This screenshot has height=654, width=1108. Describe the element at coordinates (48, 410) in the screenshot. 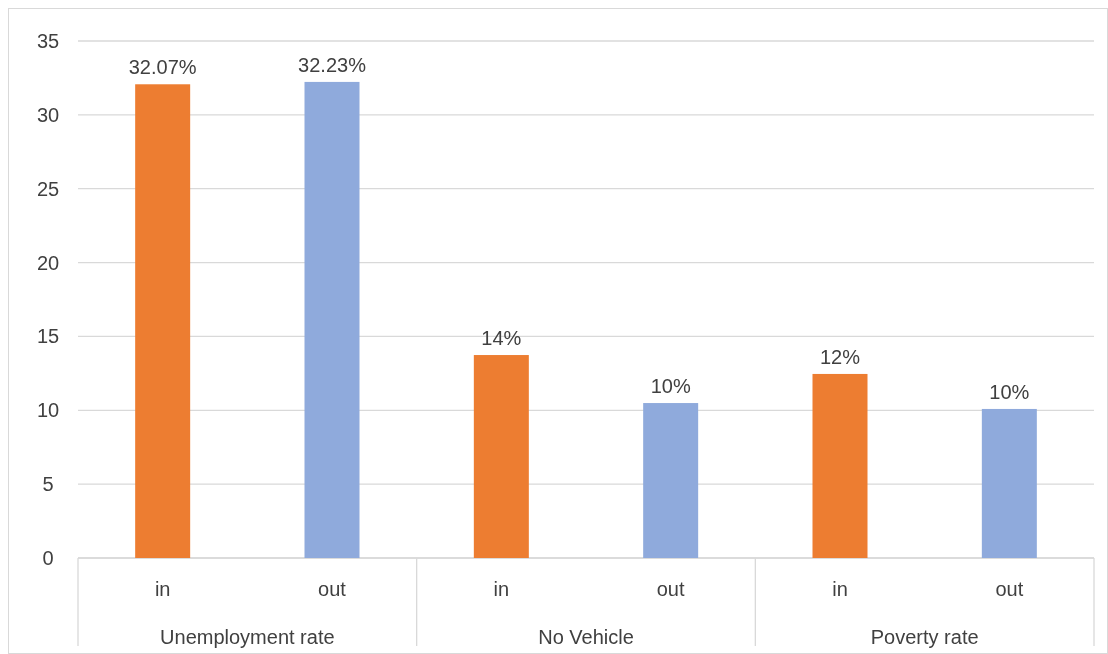

I see `y-tick-label: 10` at that location.